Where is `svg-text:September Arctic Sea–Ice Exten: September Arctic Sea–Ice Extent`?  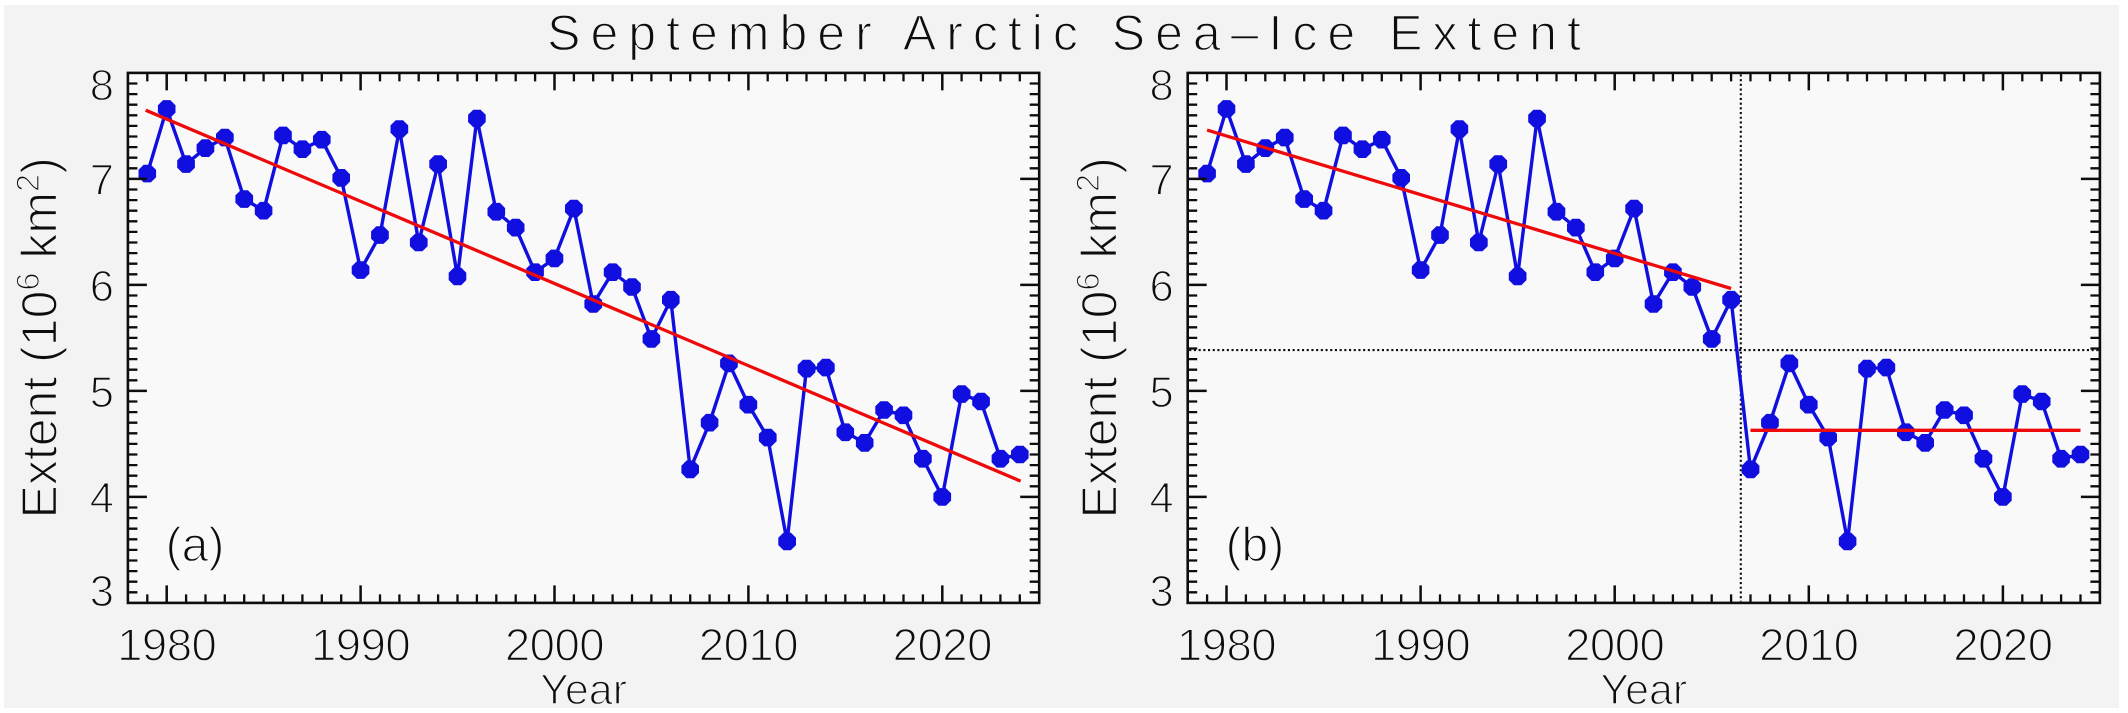
svg-text:September Arctic Sea–Ice Exten: September Arctic Sea–Ice Extent is located at coordinates (1069, 33).